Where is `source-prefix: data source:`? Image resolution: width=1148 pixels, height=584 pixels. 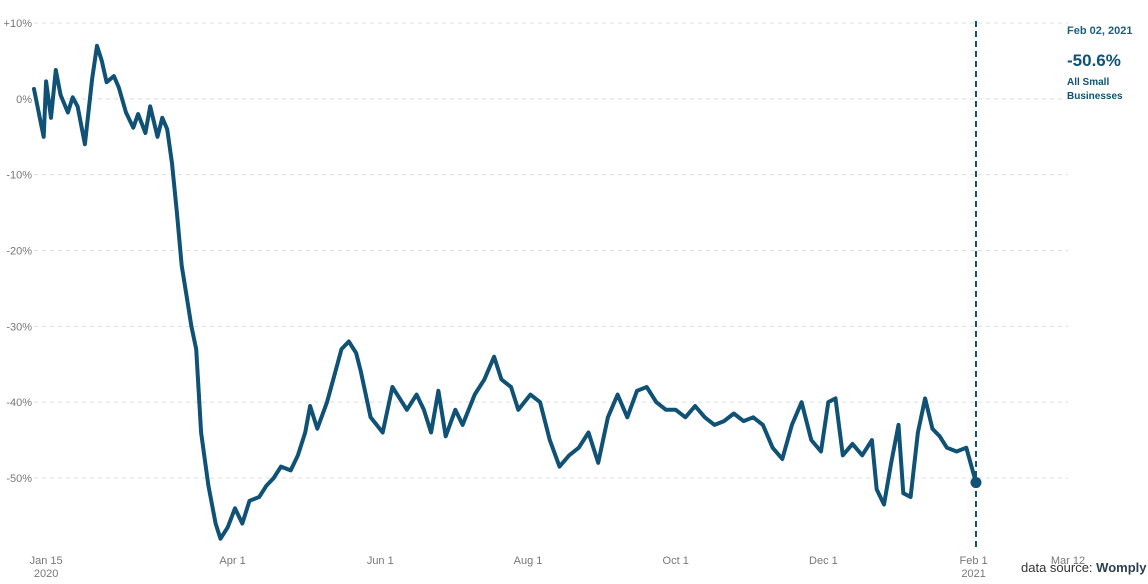 source-prefix: data source: is located at coordinates (1057, 567).